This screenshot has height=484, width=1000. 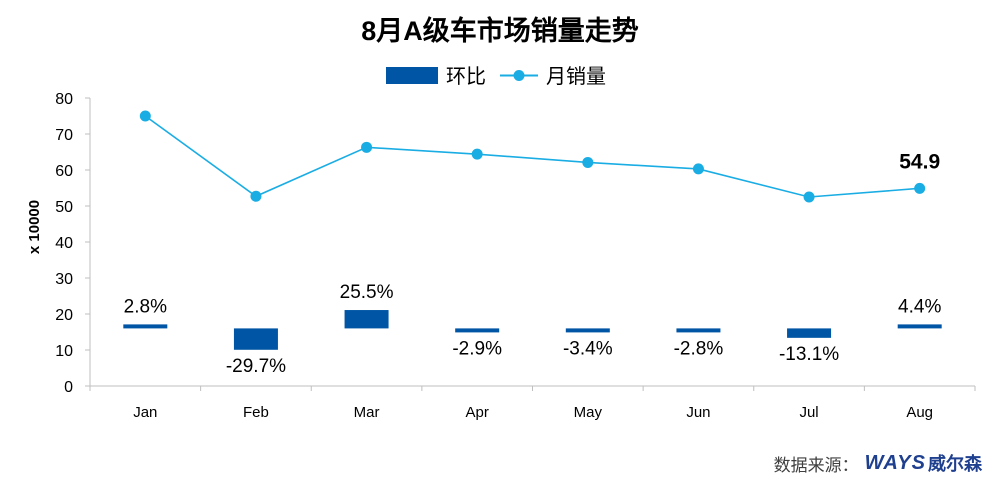 I want to click on bar-data-label: -13.1%, so click(x=809, y=354).